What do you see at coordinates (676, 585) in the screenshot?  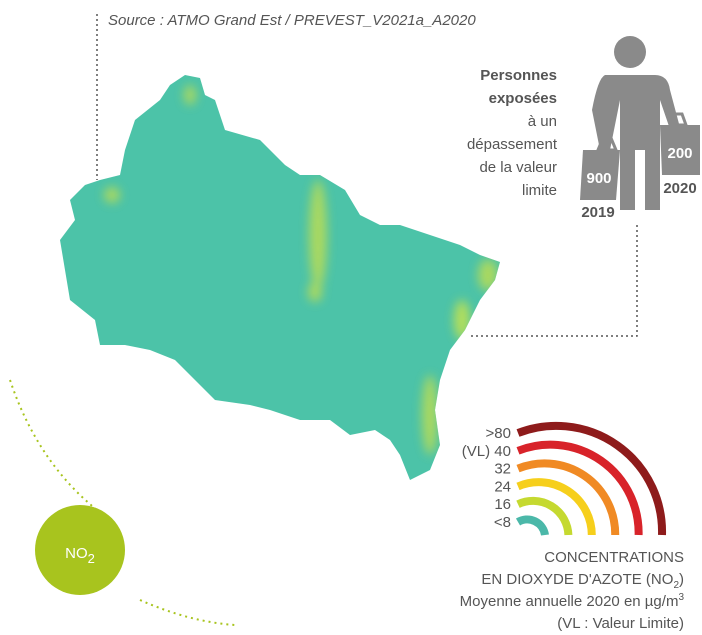 I see `caption-sub: 2` at bounding box center [676, 585].